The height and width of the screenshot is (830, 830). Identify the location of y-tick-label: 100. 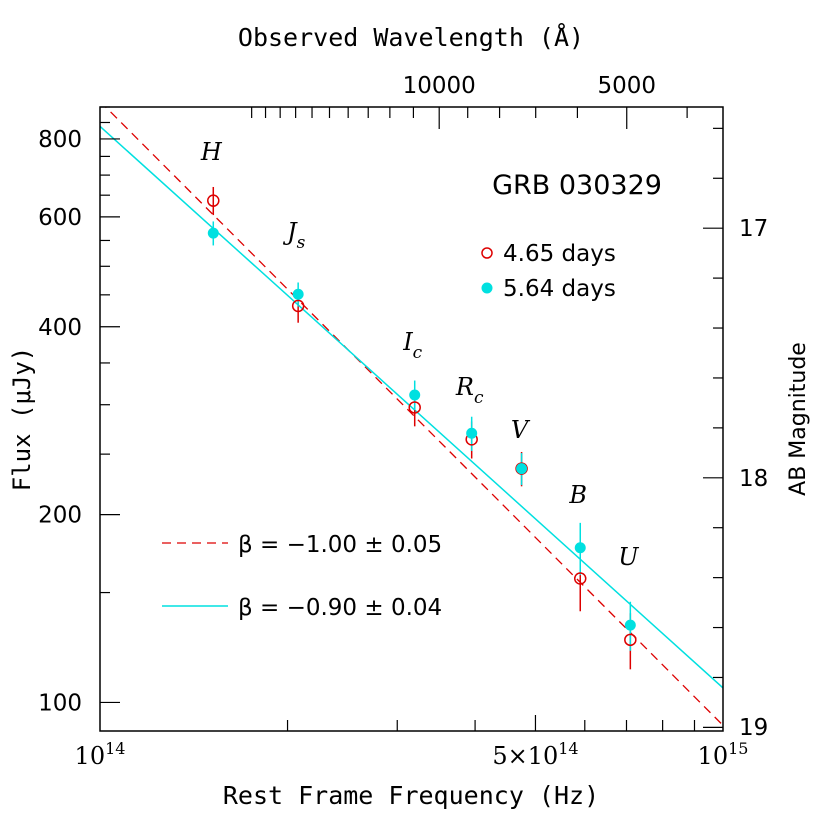
(60, 703).